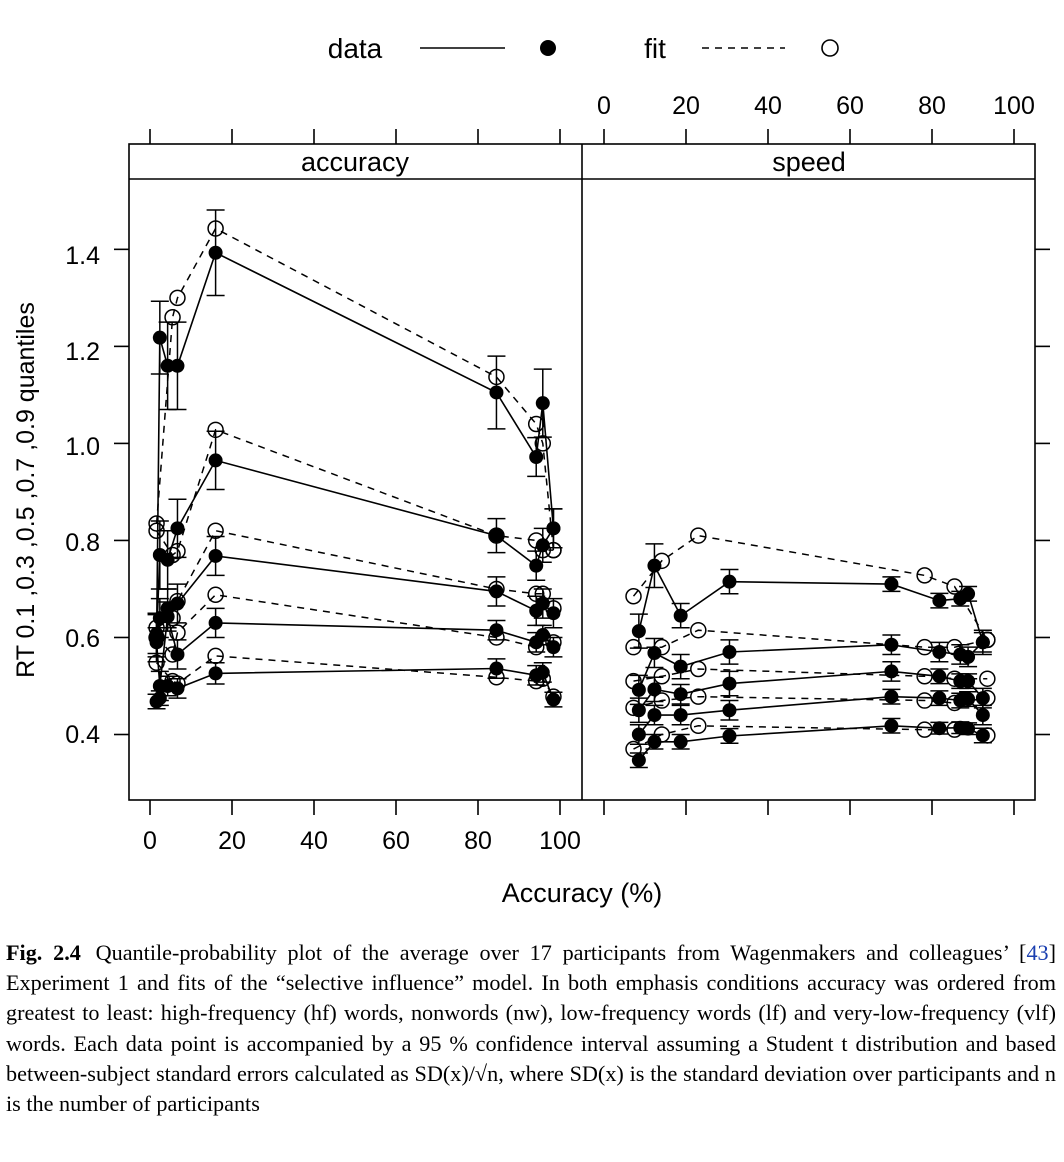  I want to click on x-tick-label: 0, so click(150, 841).